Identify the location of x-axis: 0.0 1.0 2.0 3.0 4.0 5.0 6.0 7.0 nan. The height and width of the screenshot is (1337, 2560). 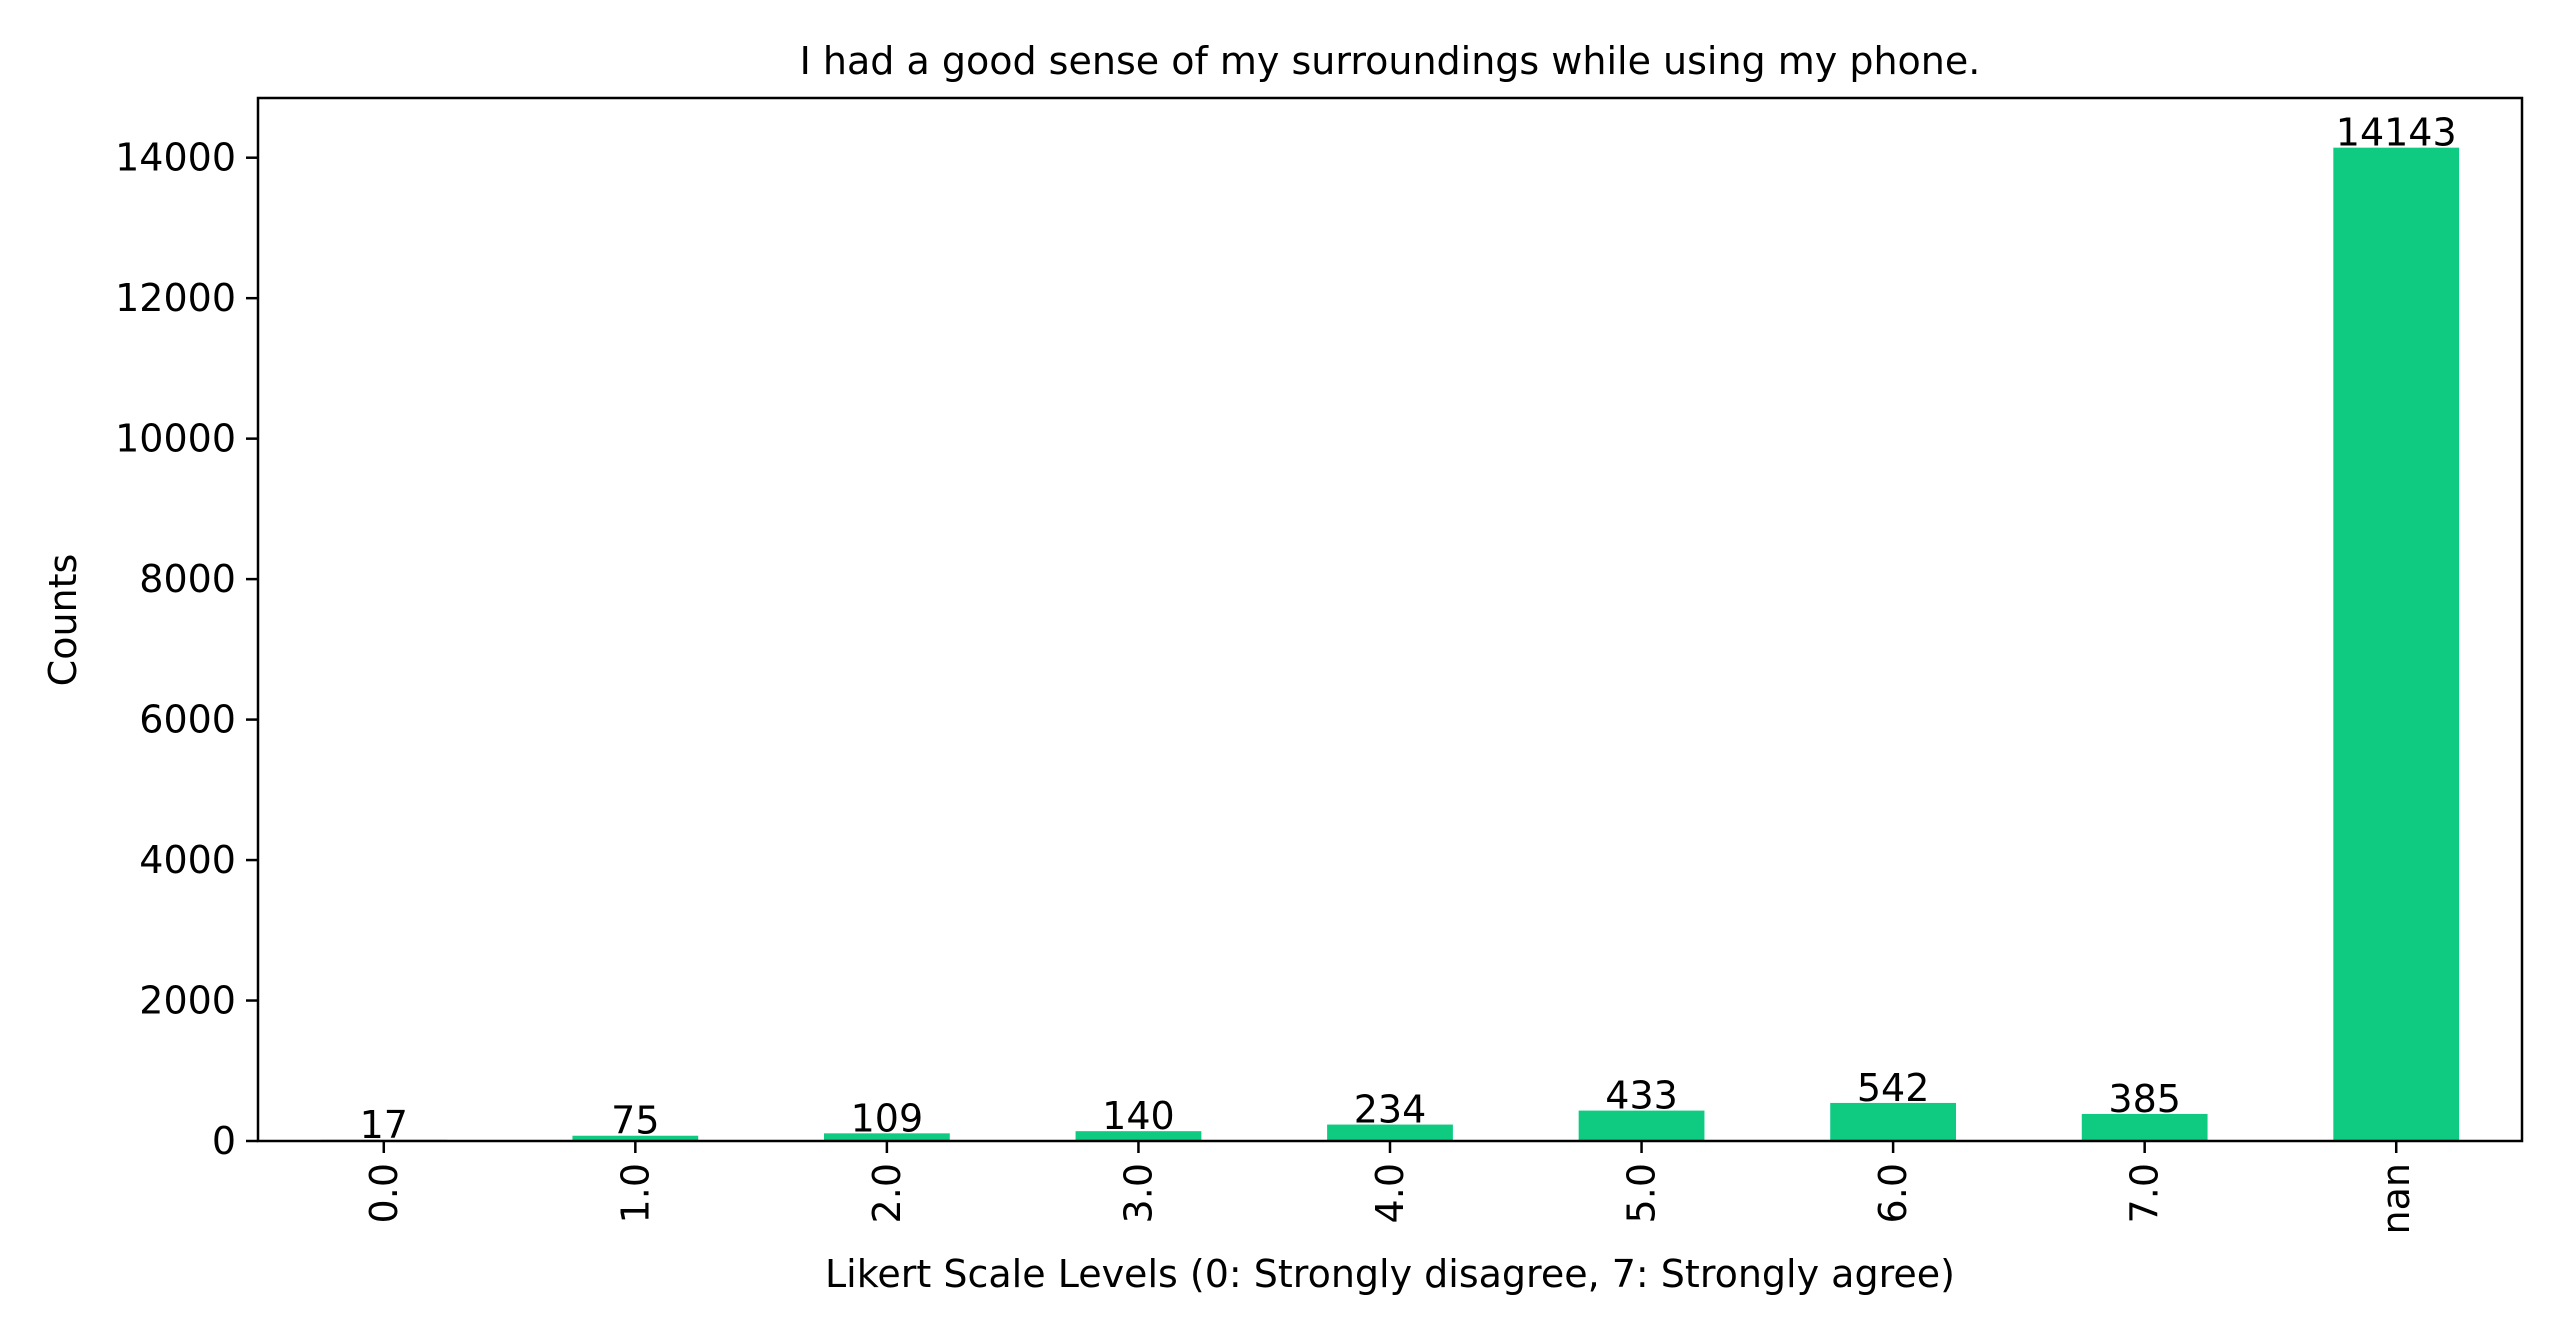
(1390, 1187).